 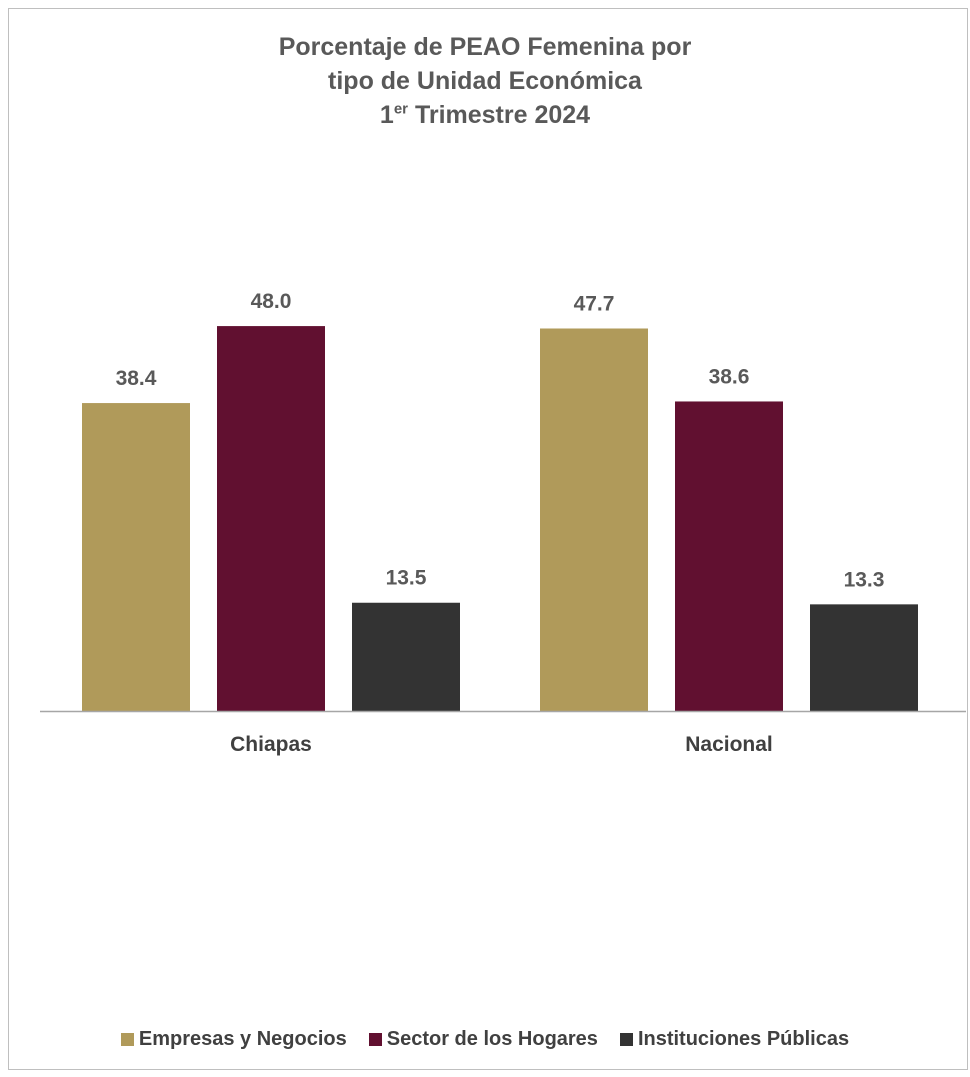 What do you see at coordinates (485, 114) in the screenshot?
I see `title-line-3: 1er Trimestre 2024` at bounding box center [485, 114].